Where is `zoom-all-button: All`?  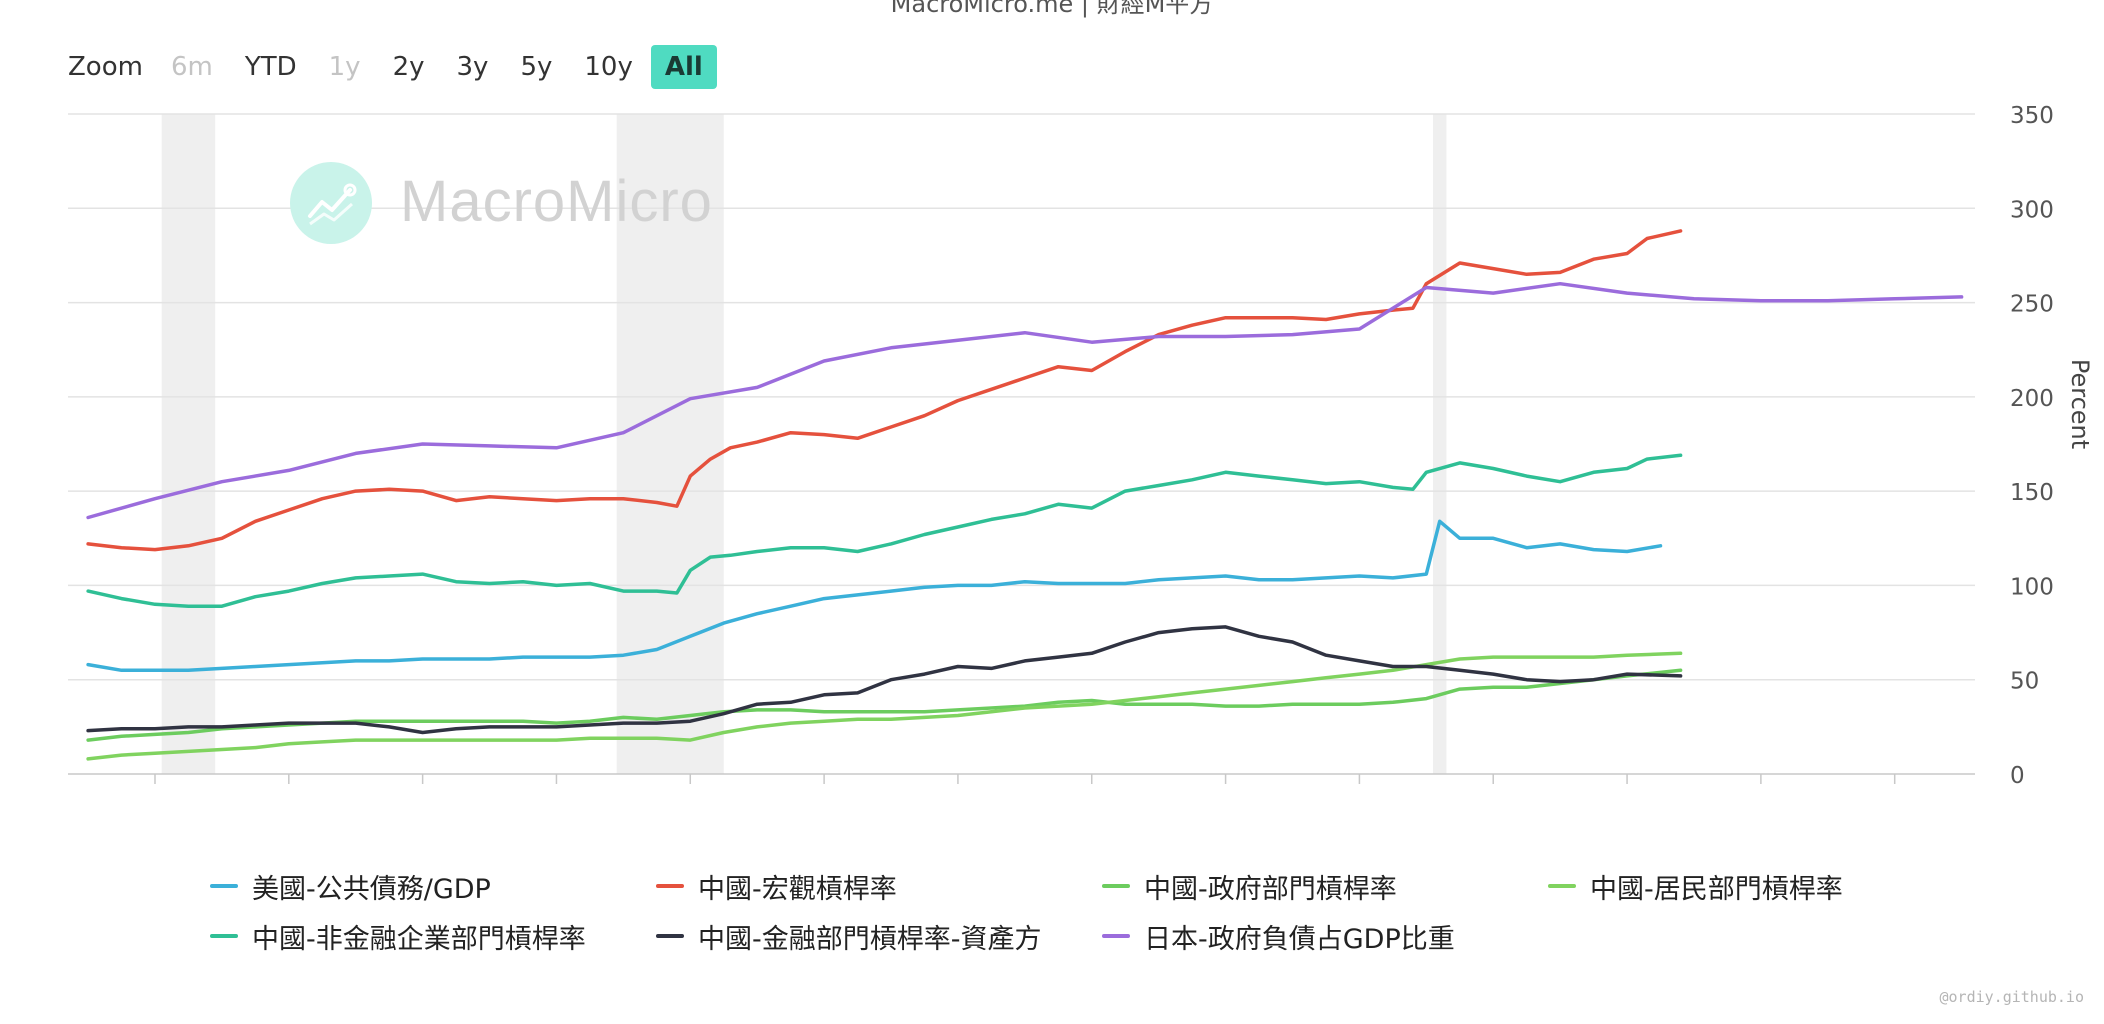
zoom-all-button: All is located at coordinates (683, 67).